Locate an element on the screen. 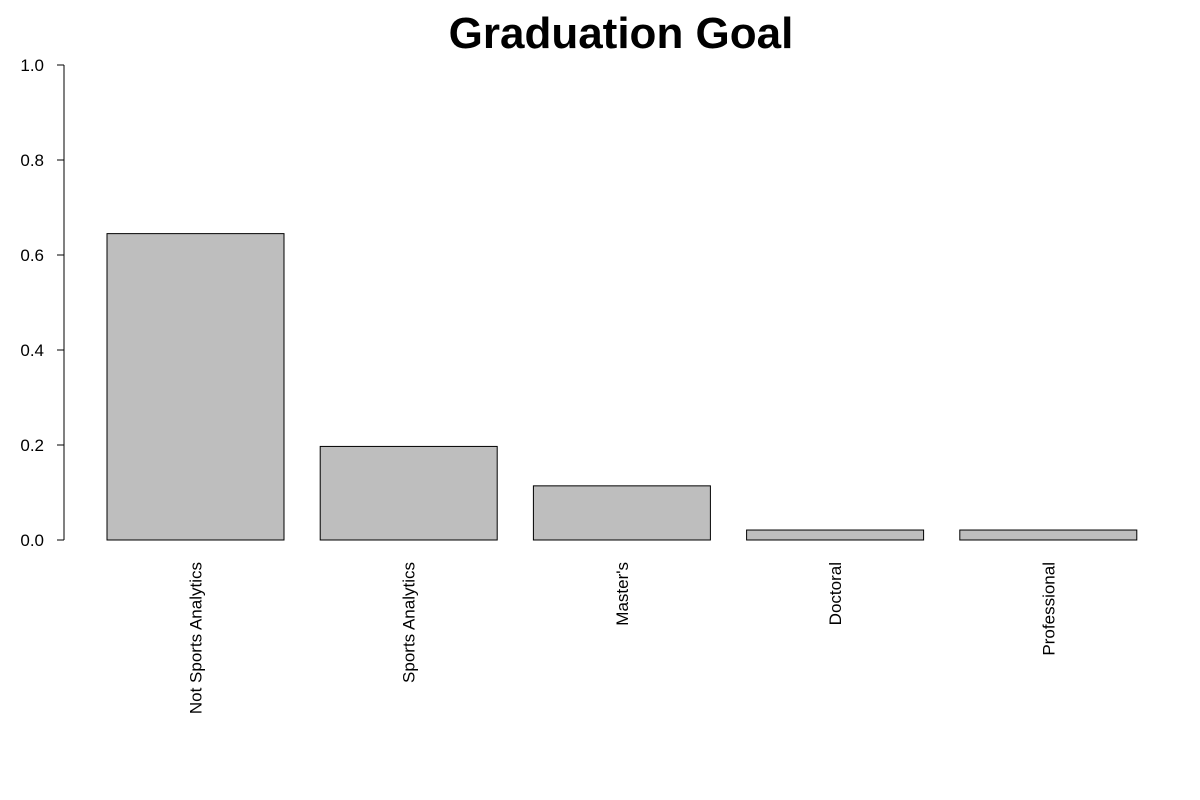 This screenshot has height=800, width=1200. y-tick-label: 0.6 is located at coordinates (32, 255).